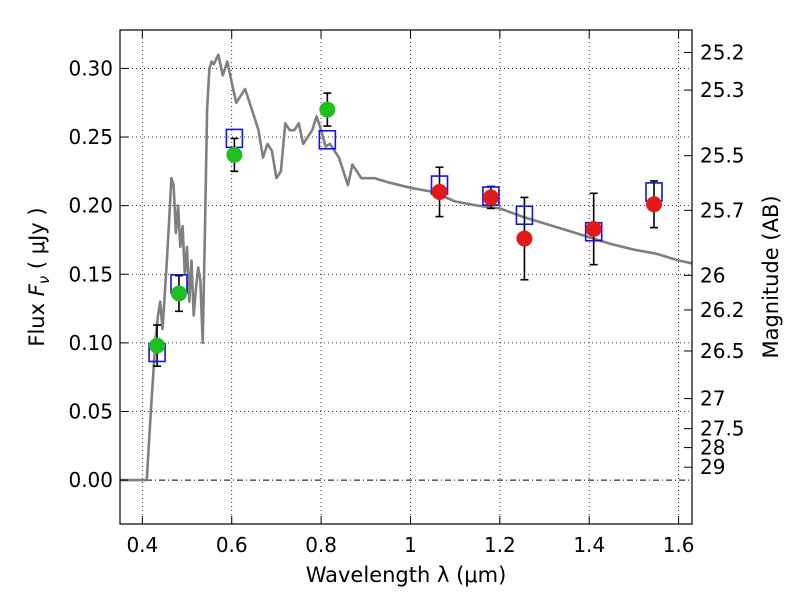  What do you see at coordinates (722, 351) in the screenshot?
I see `magnitude-tick-label: 26.5` at bounding box center [722, 351].